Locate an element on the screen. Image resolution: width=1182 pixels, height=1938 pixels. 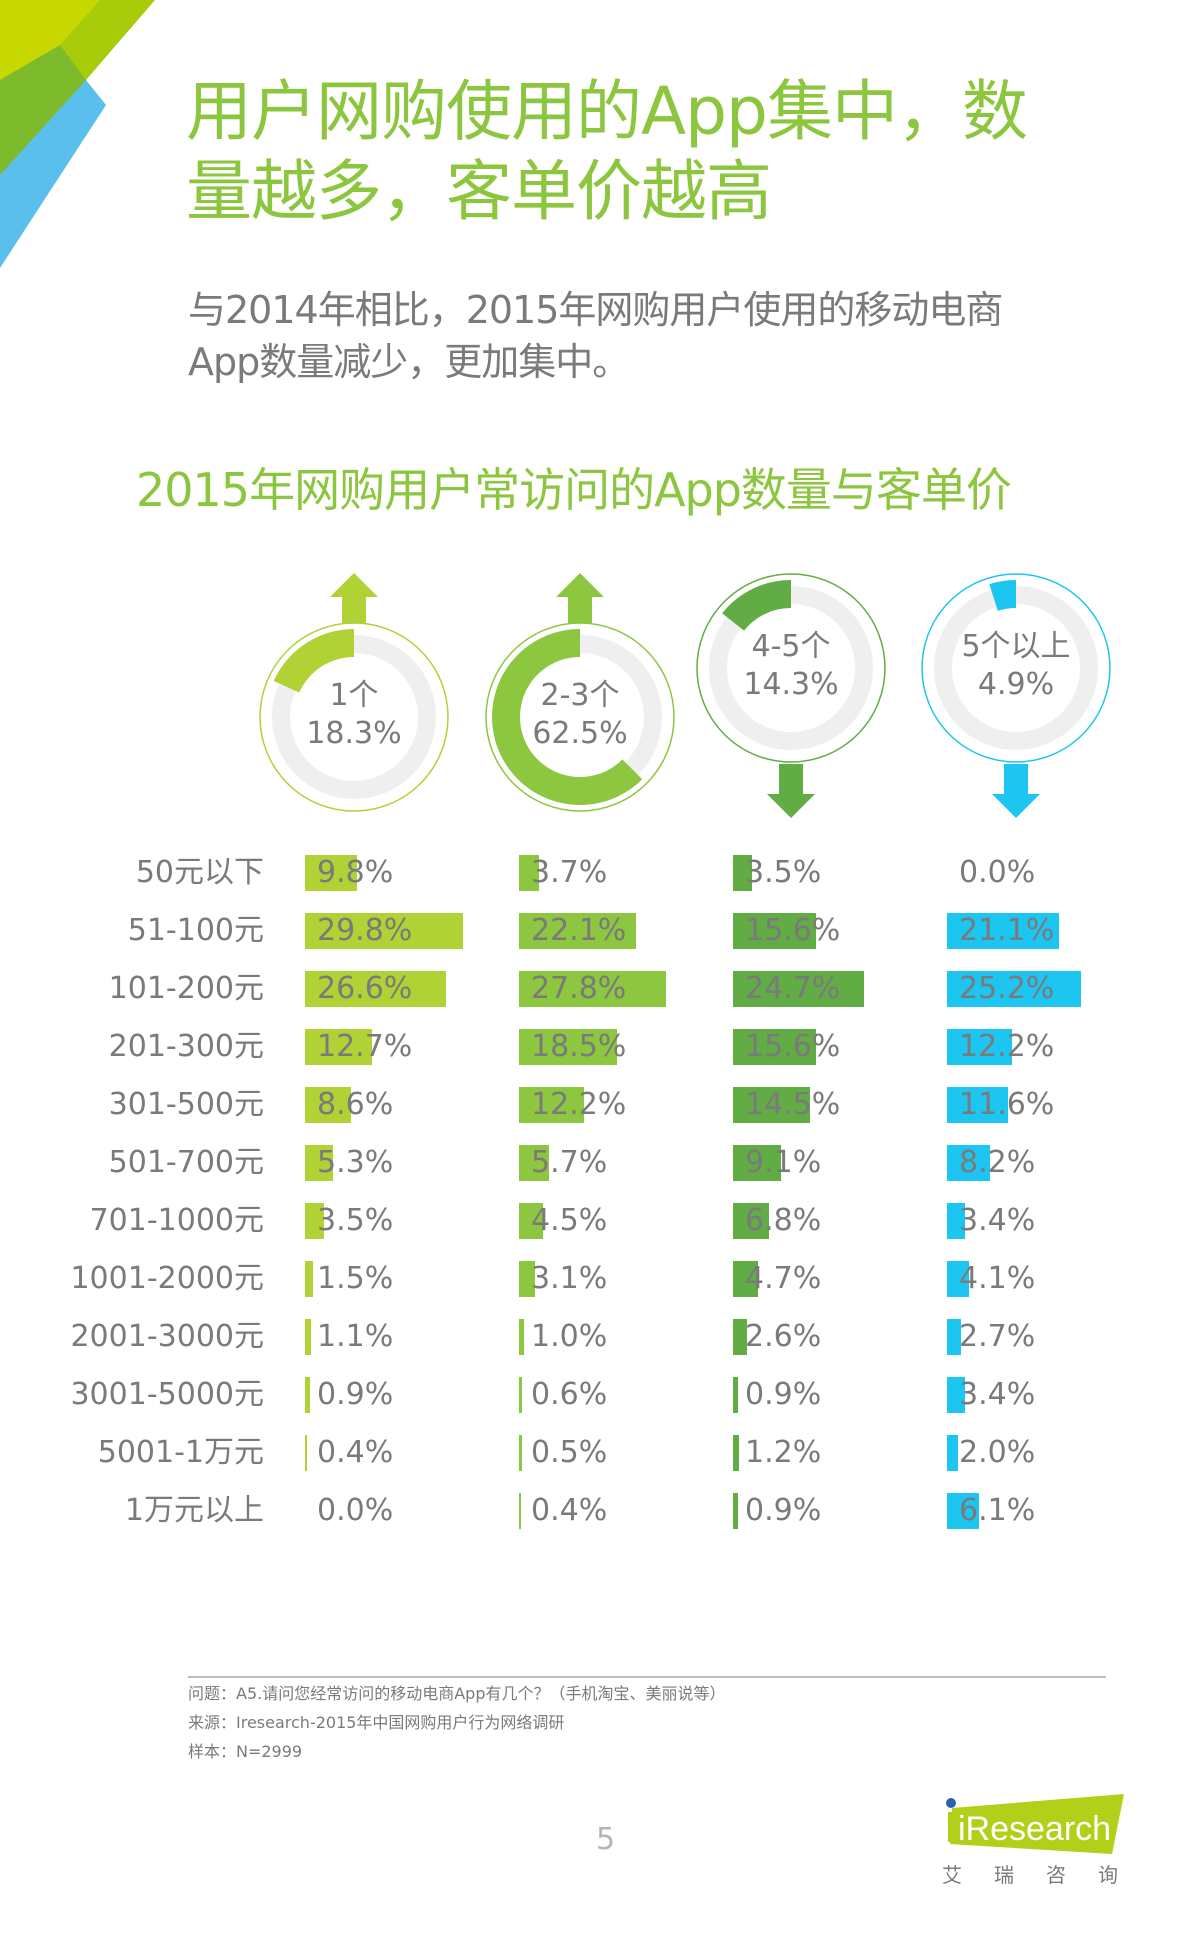
bar-value-label: 24.7% is located at coordinates (793, 988).